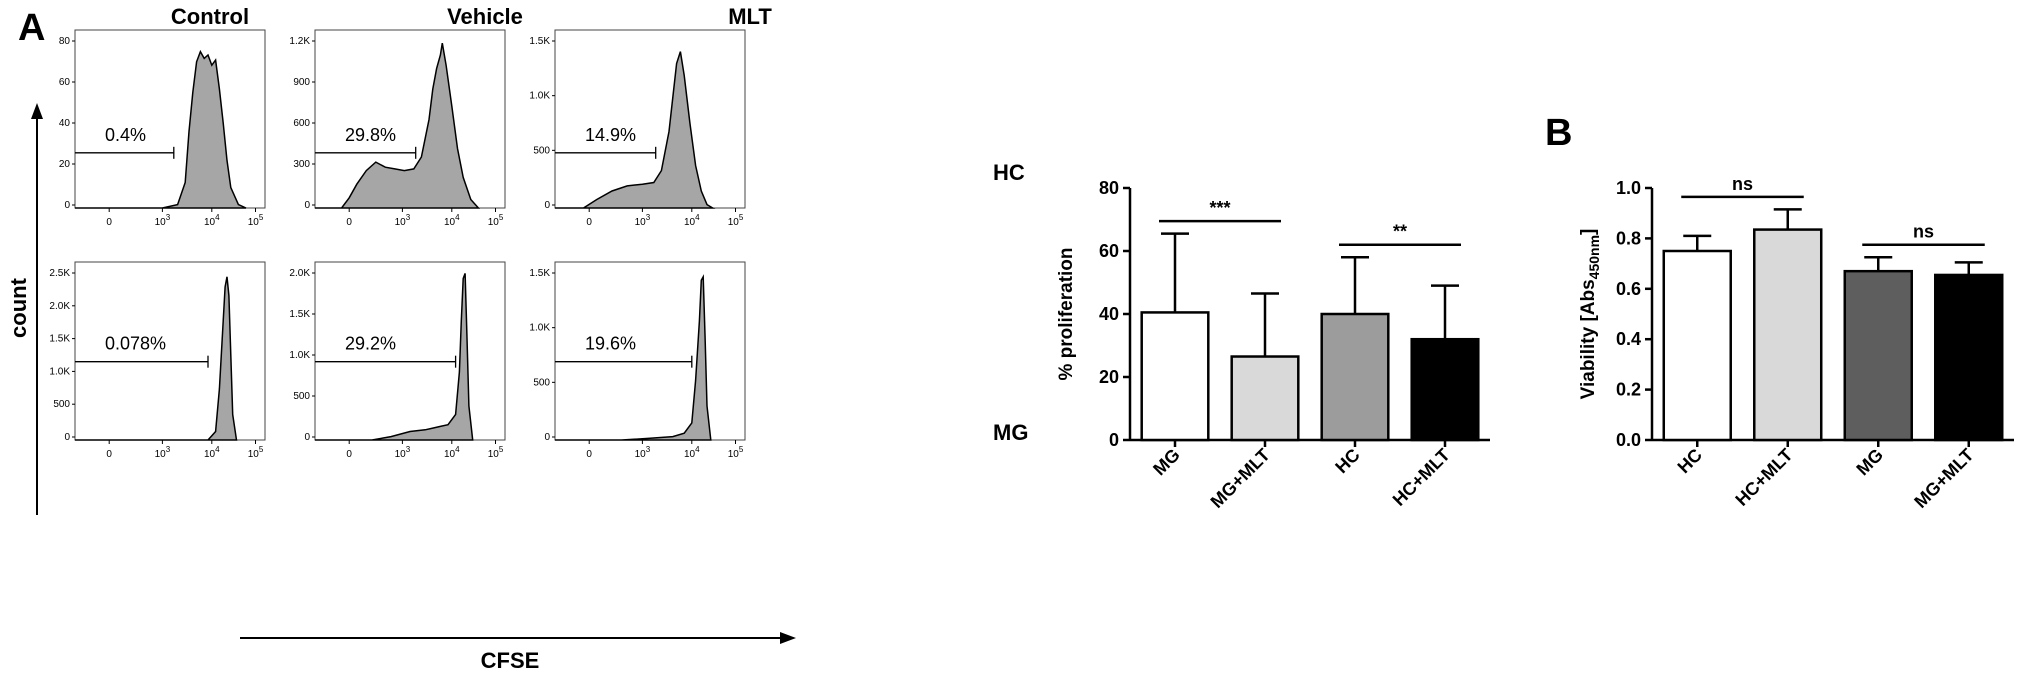  I want to click on gate-percent: 29.2%, so click(370, 344).